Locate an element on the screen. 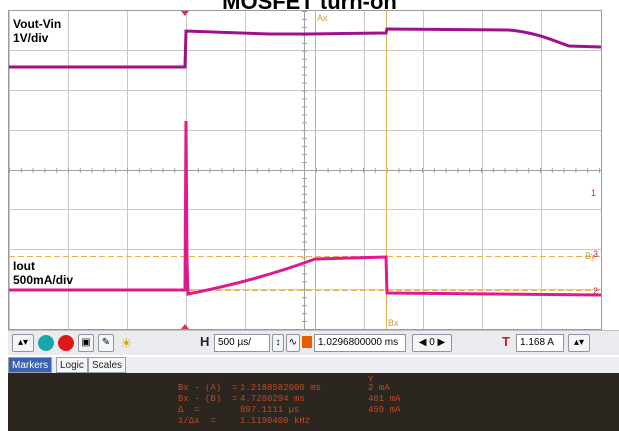  marker-row-value: 2 mA is located at coordinates (379, 388).